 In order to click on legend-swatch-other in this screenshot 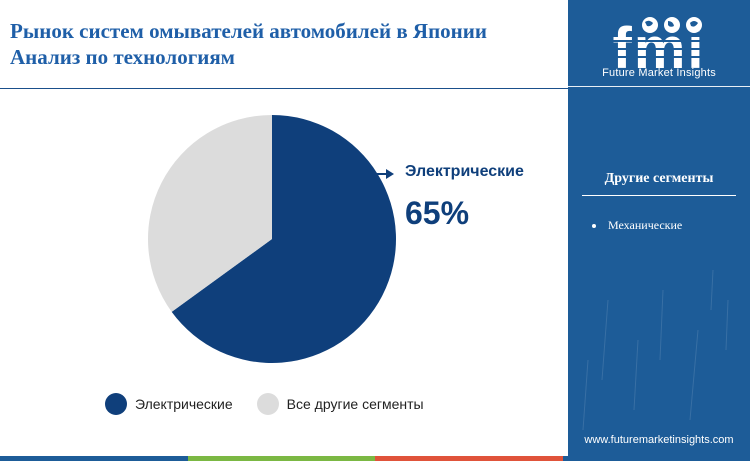, I will do `click(267, 404)`.